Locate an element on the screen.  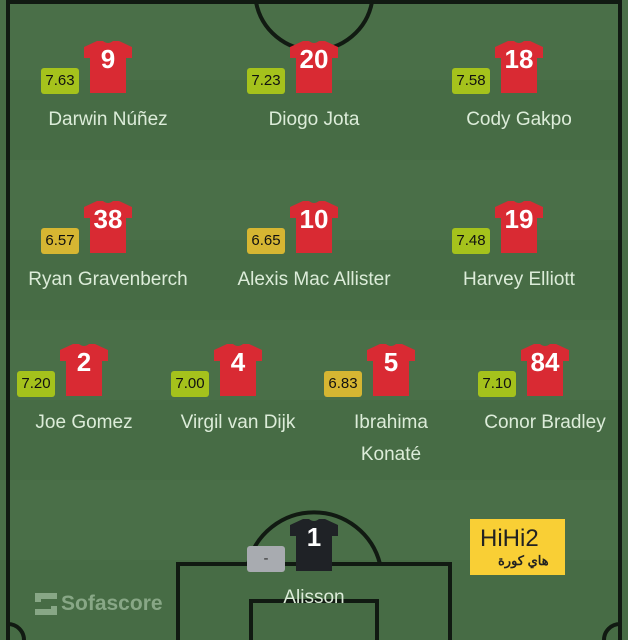
shirt-group: - 1 is located at coordinates (314, 545).